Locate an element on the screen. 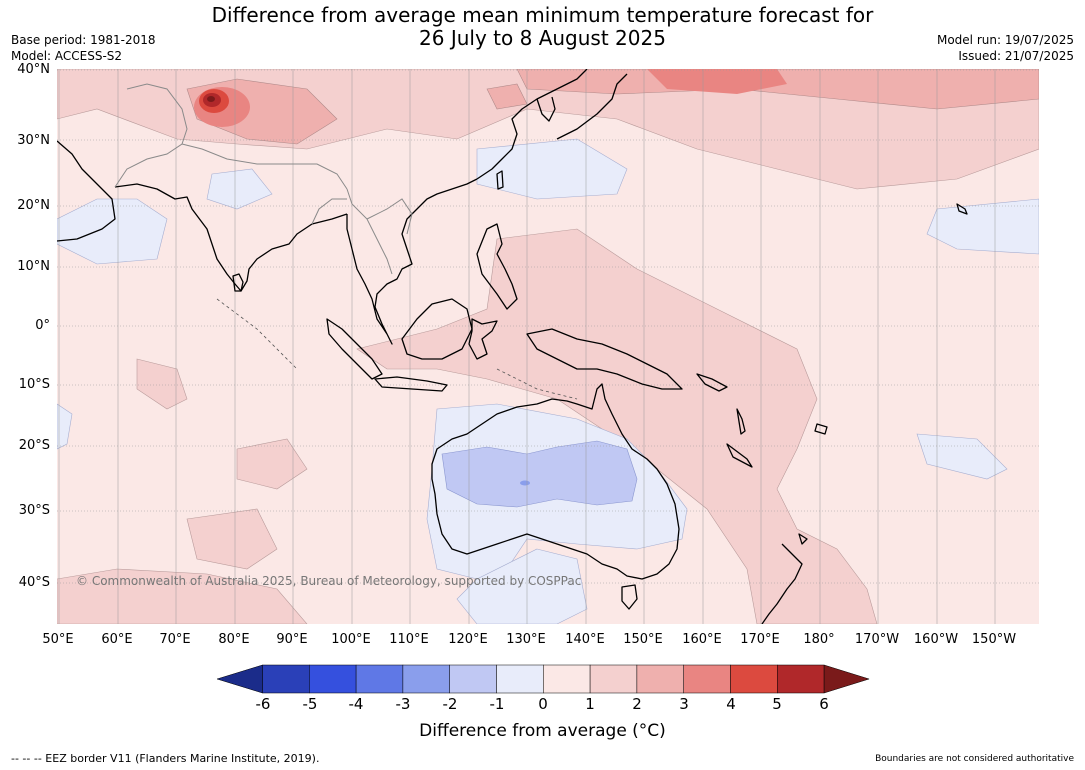 Image resolution: width=1085 pixels, height=770 pixels. lon-label: 70°E is located at coordinates (175, 639).